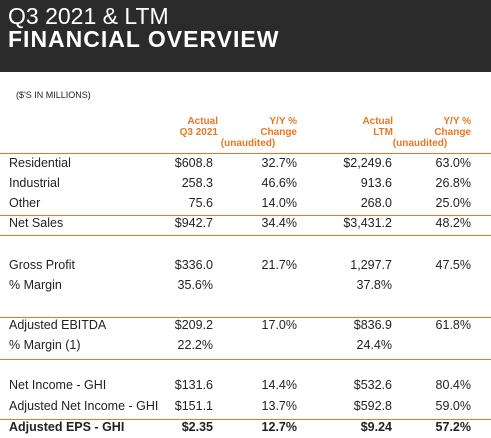  What do you see at coordinates (376, 183) in the screenshot?
I see `cell-value: 913.6` at bounding box center [376, 183].